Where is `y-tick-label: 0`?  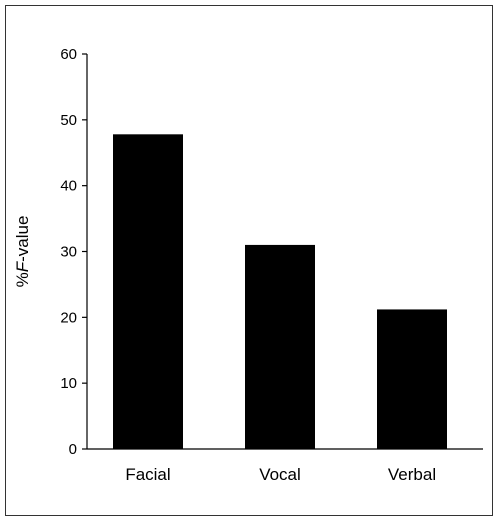
y-tick-label: 0 is located at coordinates (73, 449).